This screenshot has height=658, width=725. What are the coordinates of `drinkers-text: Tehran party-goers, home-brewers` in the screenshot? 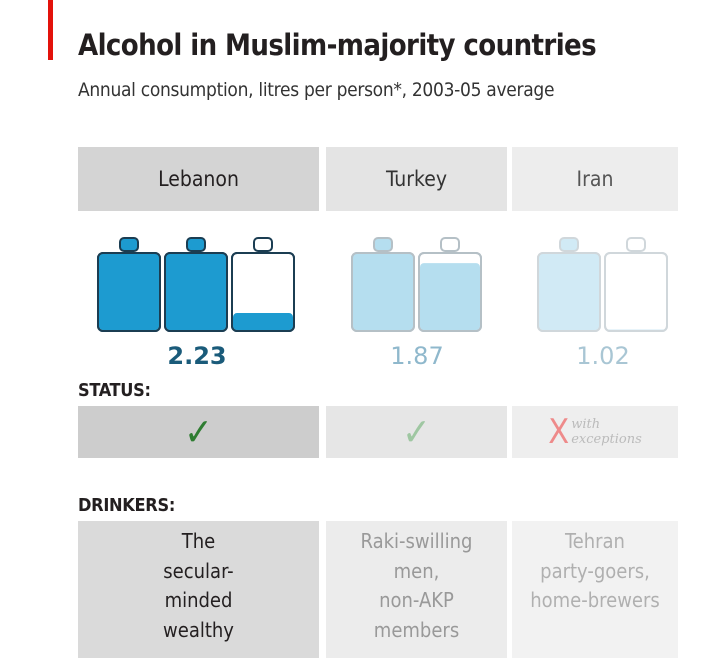 It's located at (595, 570).